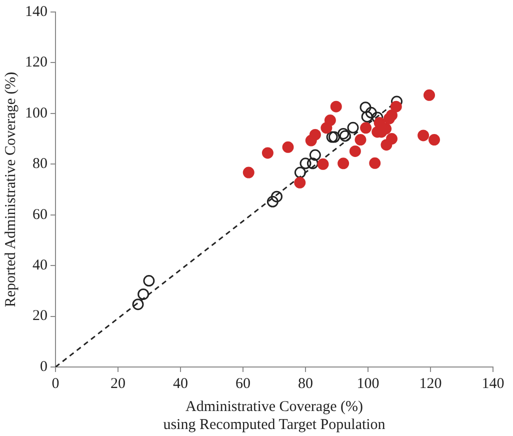 The width and height of the screenshot is (513, 436). I want to click on x-tick-label: 40, so click(180, 384).